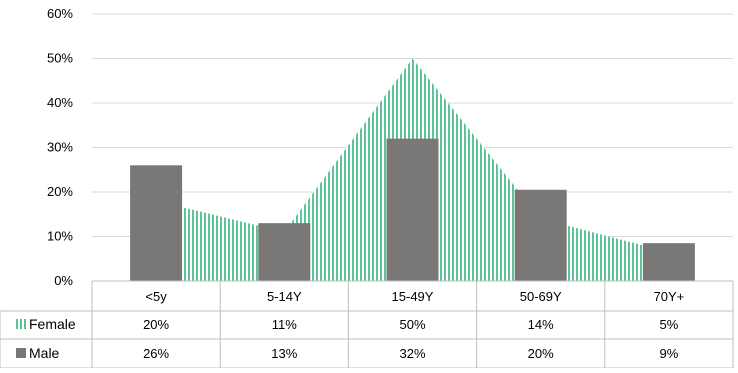 This screenshot has width=738, height=373. What do you see at coordinates (669, 353) in the screenshot?
I see `data-label-male: 9%` at bounding box center [669, 353].